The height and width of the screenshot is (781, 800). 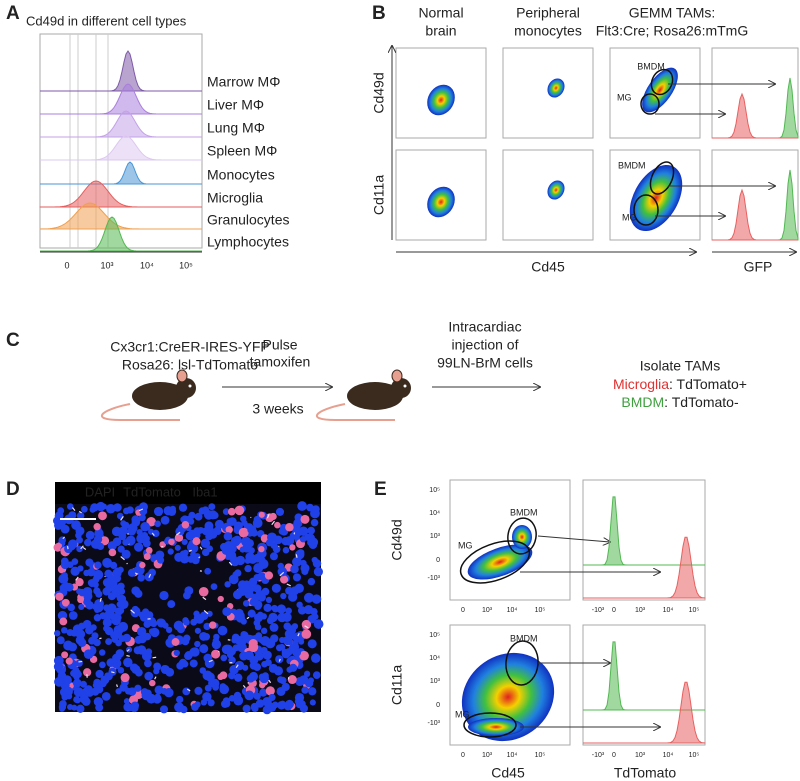 I want to click on panel-label: E, so click(x=380, y=489).